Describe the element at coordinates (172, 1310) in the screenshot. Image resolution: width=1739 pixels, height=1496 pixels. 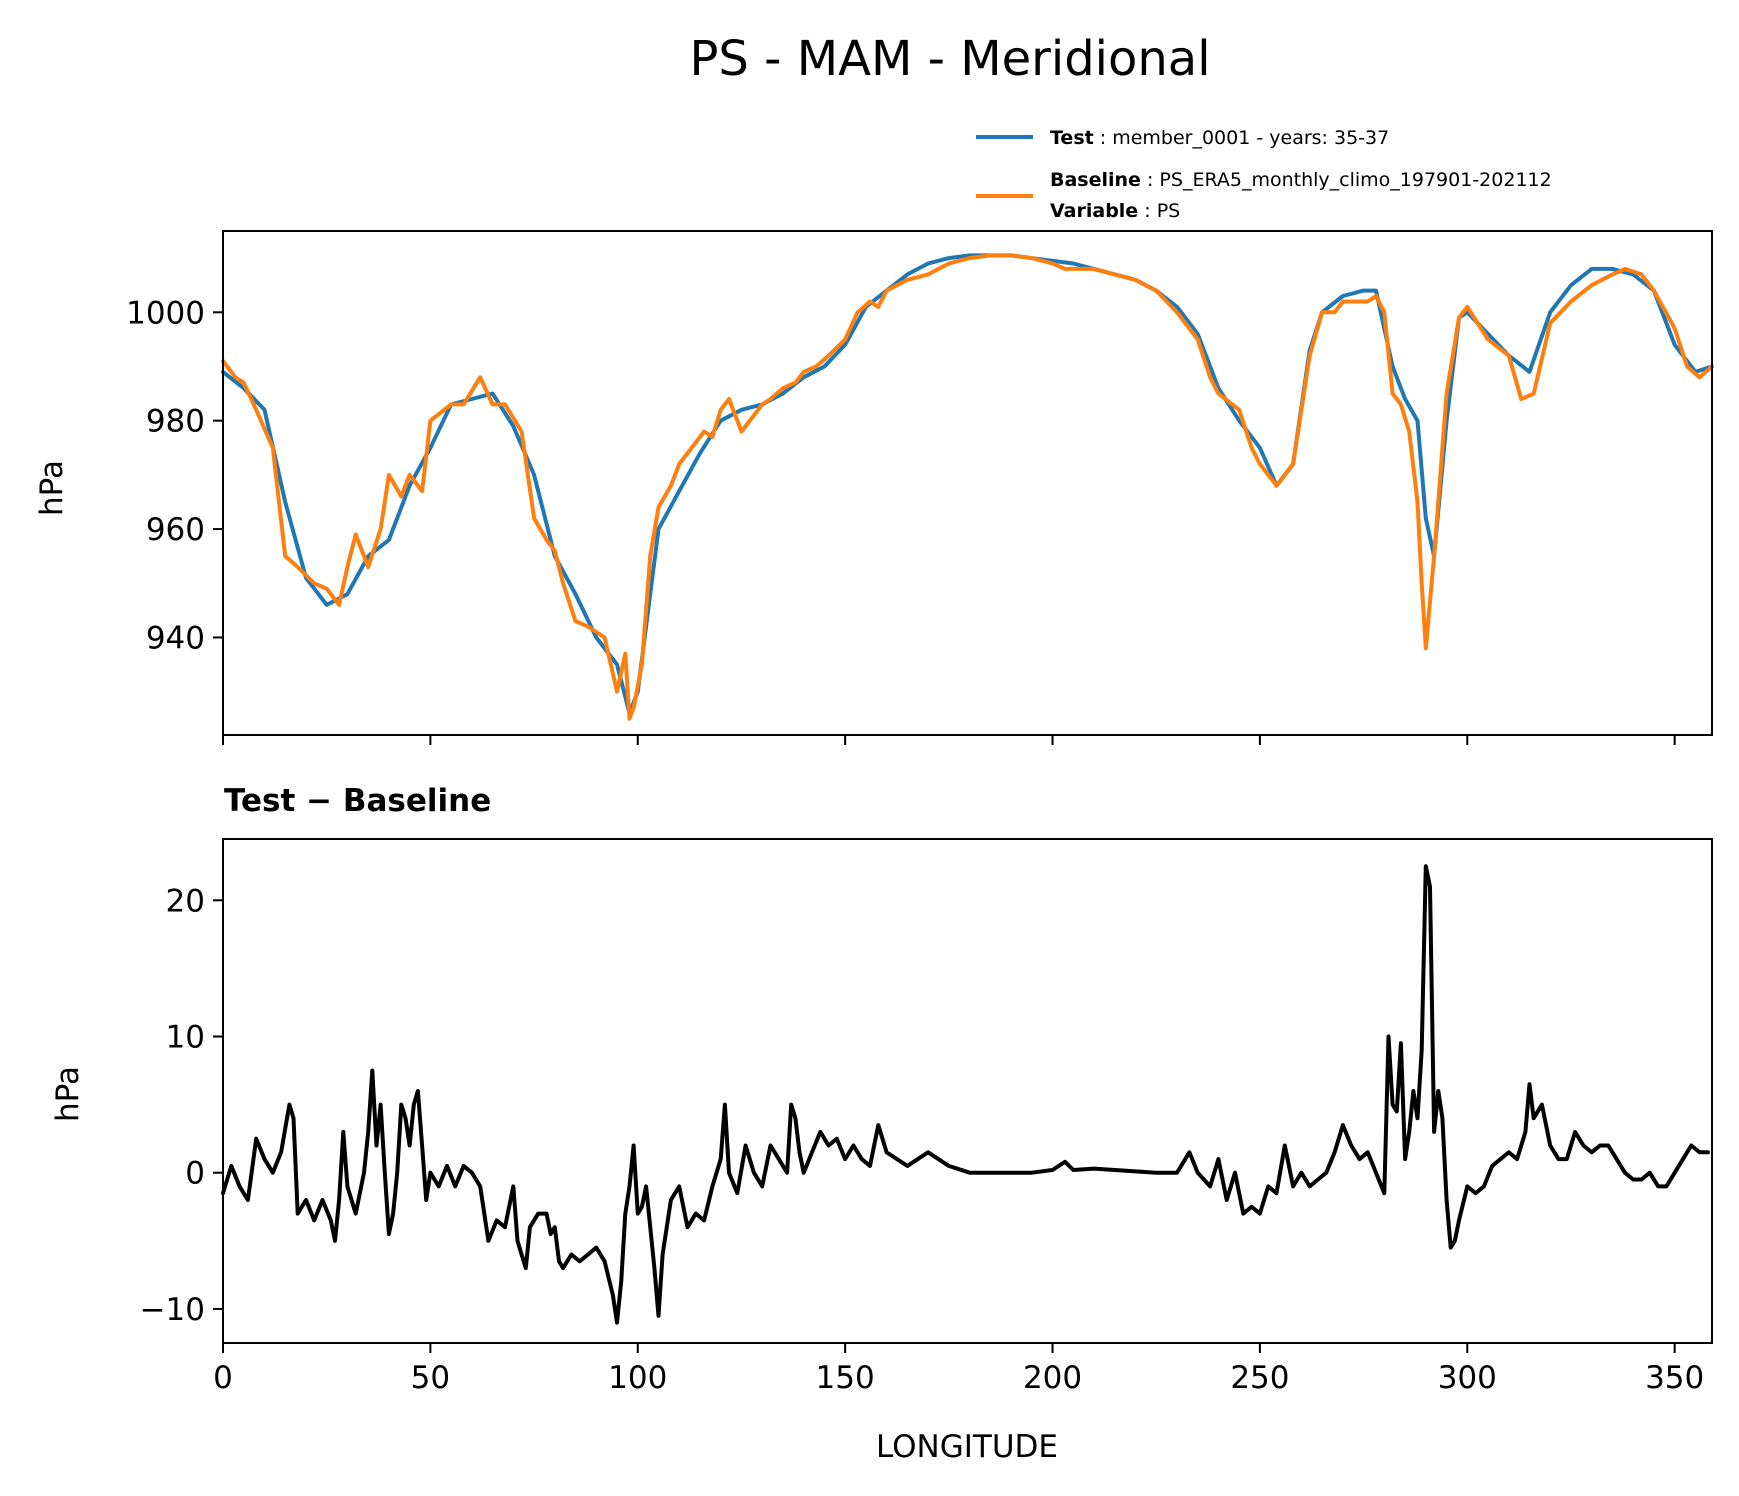
I see `bottom-y-tick-label: −10` at that location.